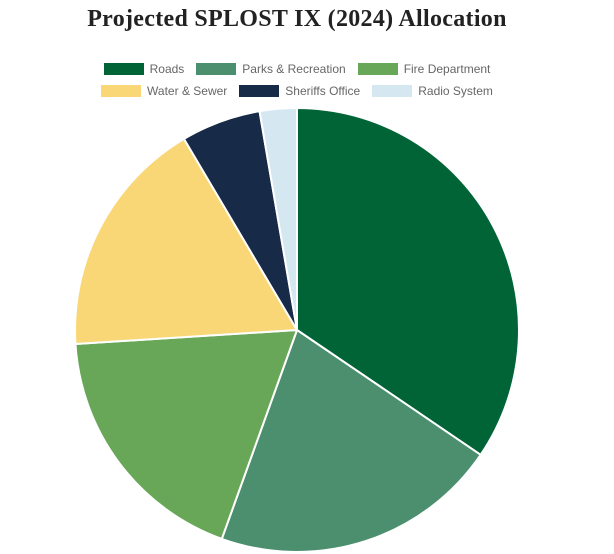 The width and height of the screenshot is (614, 554). Describe the element at coordinates (187, 91) in the screenshot. I see `legend-label-water-sewer: Water & Sewer` at that location.